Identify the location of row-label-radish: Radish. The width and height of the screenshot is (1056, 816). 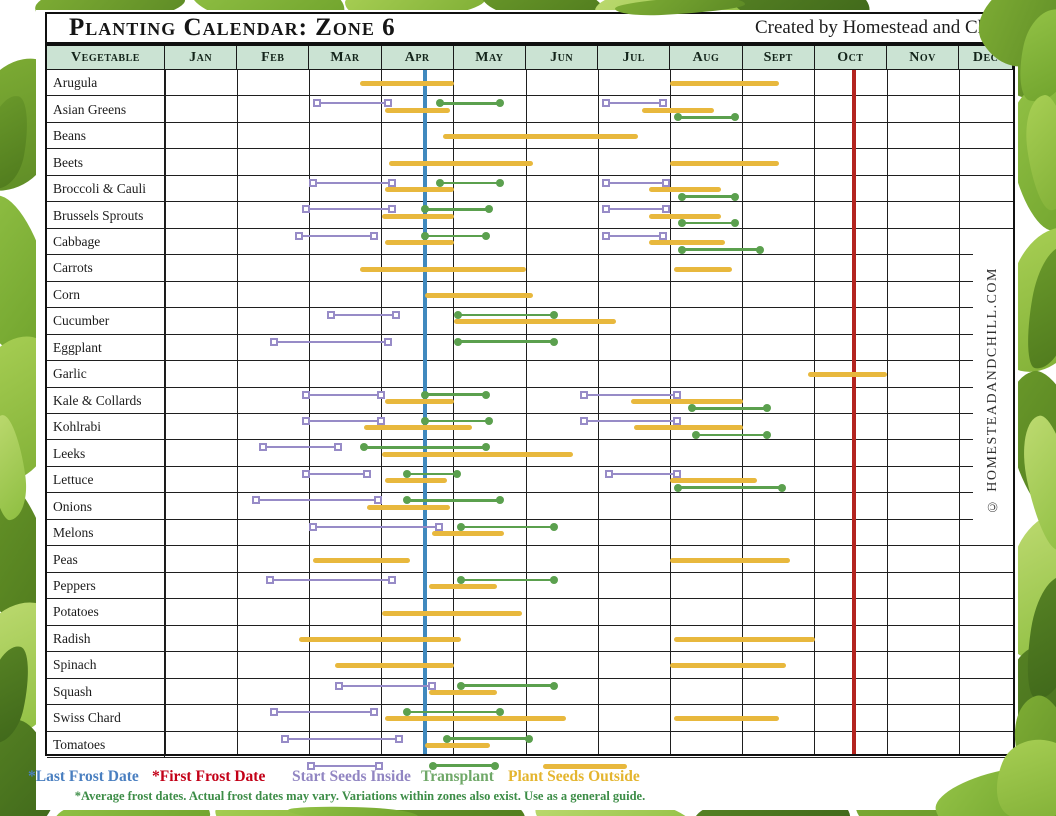
(106, 639).